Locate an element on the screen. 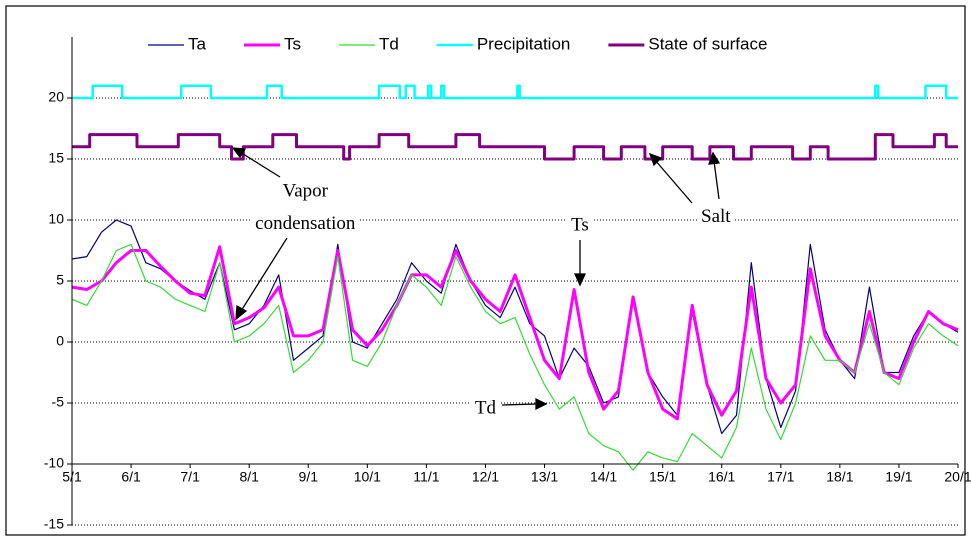 The height and width of the screenshot is (545, 971). annotation: Salt is located at coordinates (716, 216).